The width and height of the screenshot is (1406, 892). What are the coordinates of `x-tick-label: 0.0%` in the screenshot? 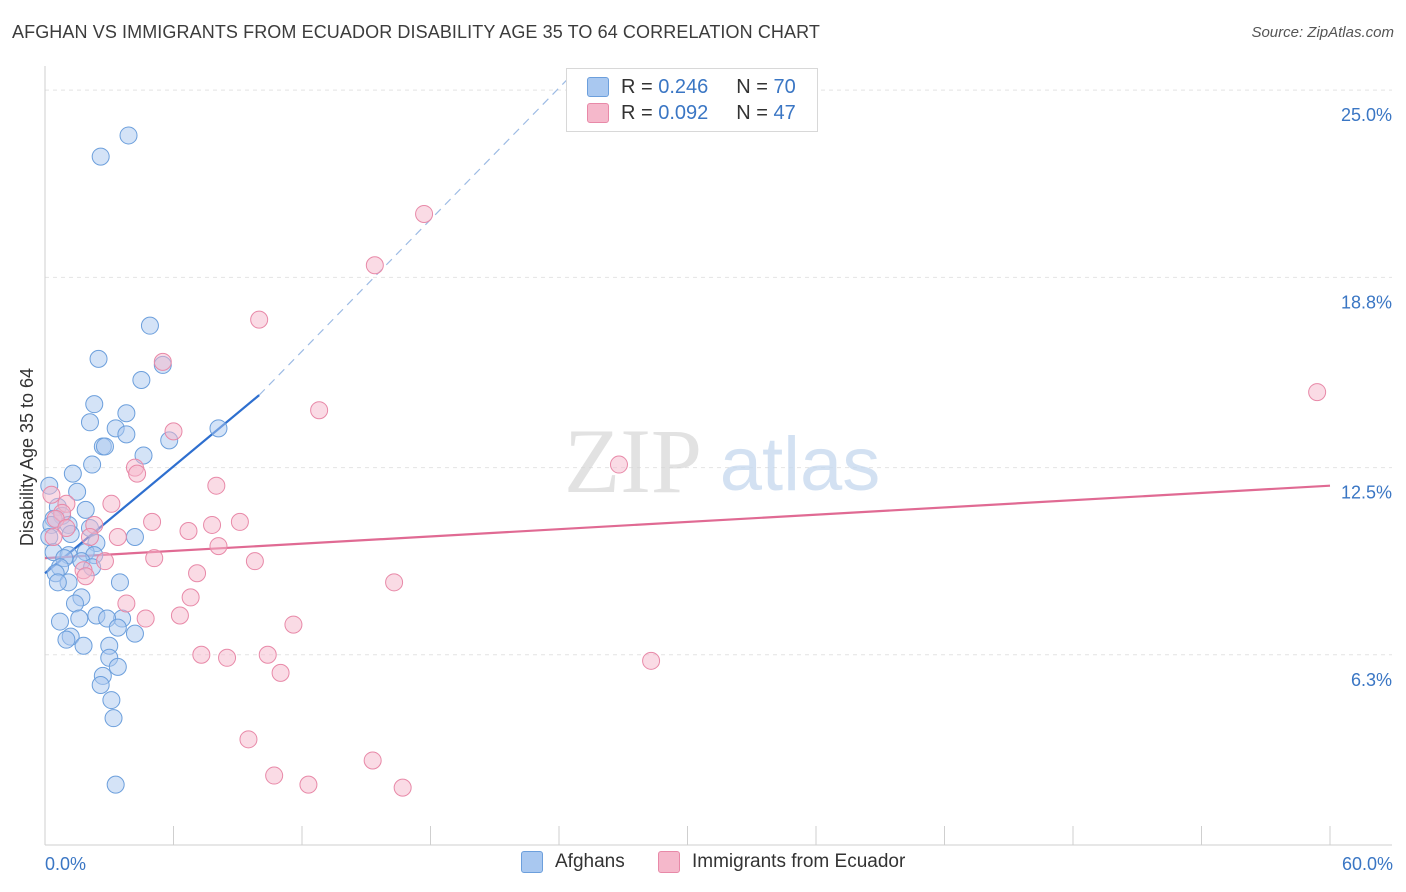 It's located at (65, 864).